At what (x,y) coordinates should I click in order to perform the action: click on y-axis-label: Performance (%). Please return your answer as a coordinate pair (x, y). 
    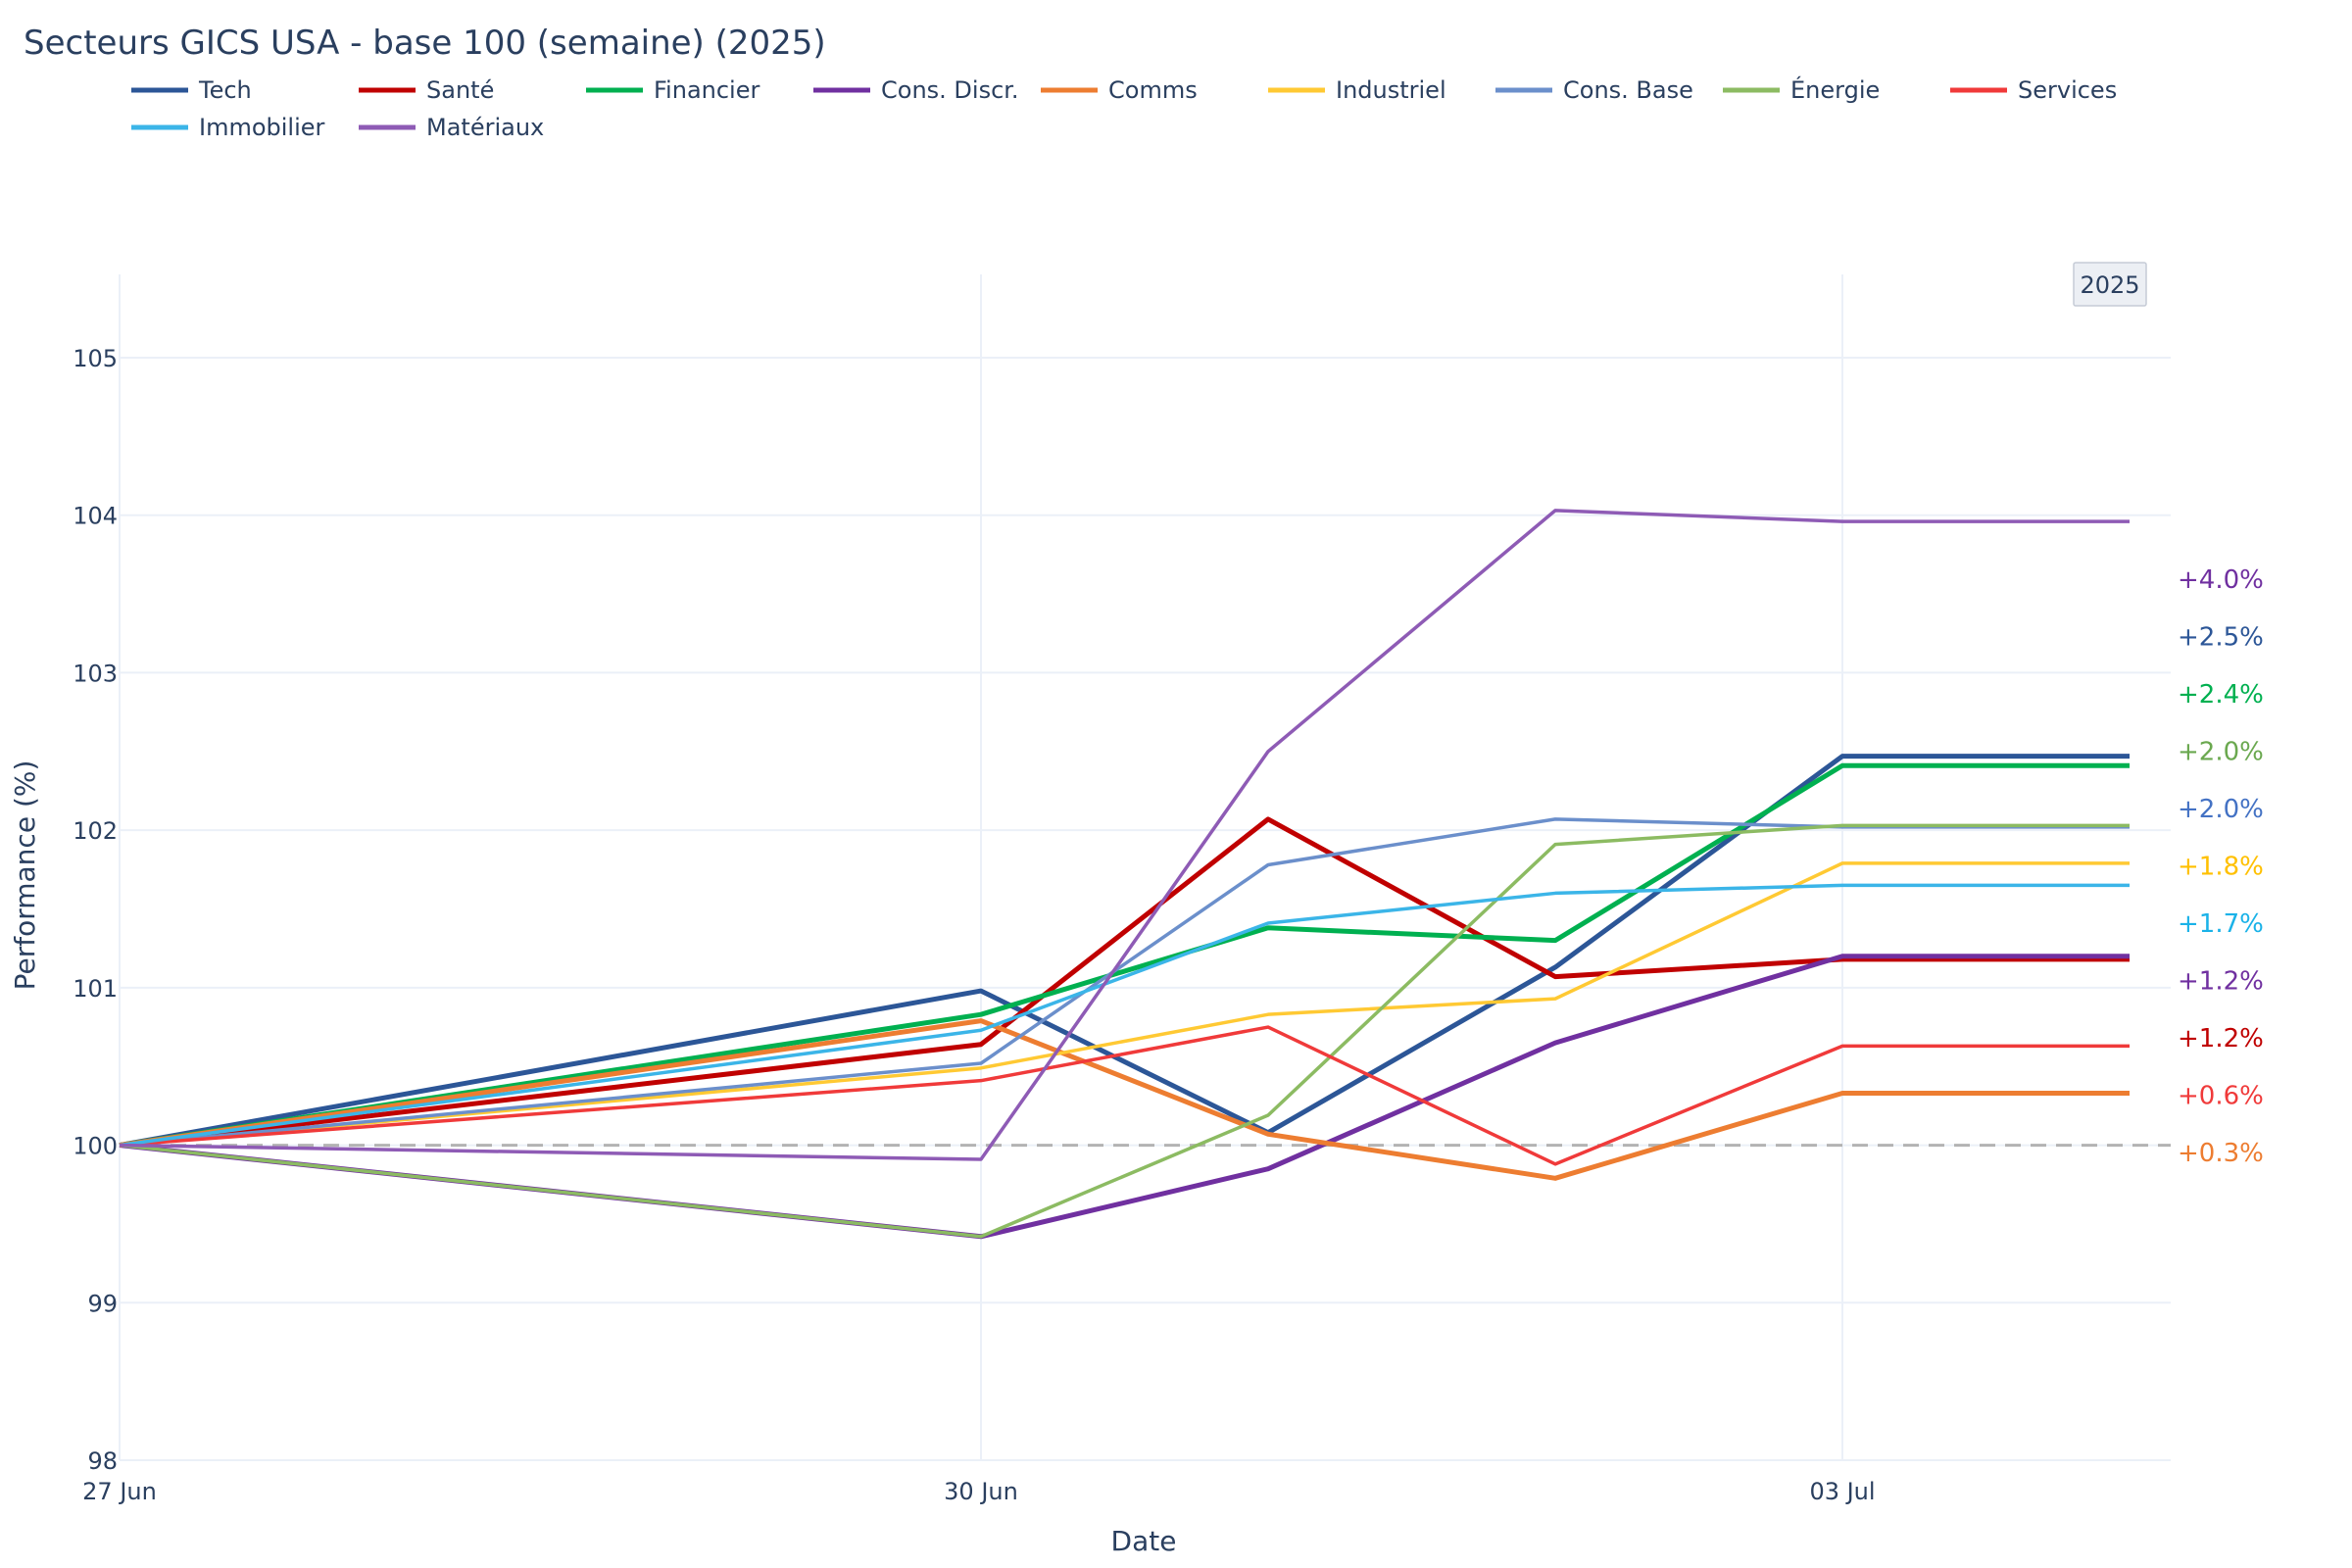
    Looking at the image, I should click on (25, 875).